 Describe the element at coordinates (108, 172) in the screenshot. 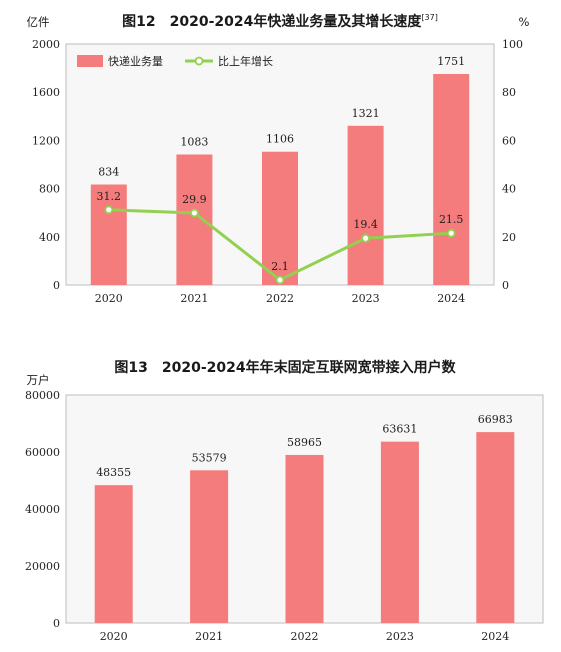

I see `chart1-bar-value-label: 834` at that location.